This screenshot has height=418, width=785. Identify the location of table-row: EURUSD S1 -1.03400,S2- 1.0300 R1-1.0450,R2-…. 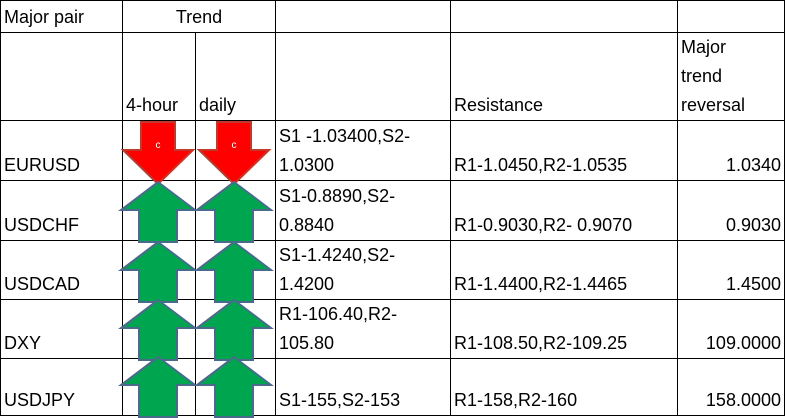
(392, 150).